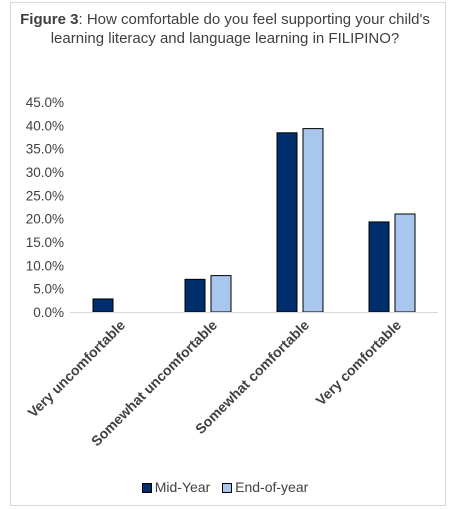 The height and width of the screenshot is (509, 450). Describe the element at coordinates (103, 305) in the screenshot. I see `bar-mid-year-very-uncomfortable` at that location.